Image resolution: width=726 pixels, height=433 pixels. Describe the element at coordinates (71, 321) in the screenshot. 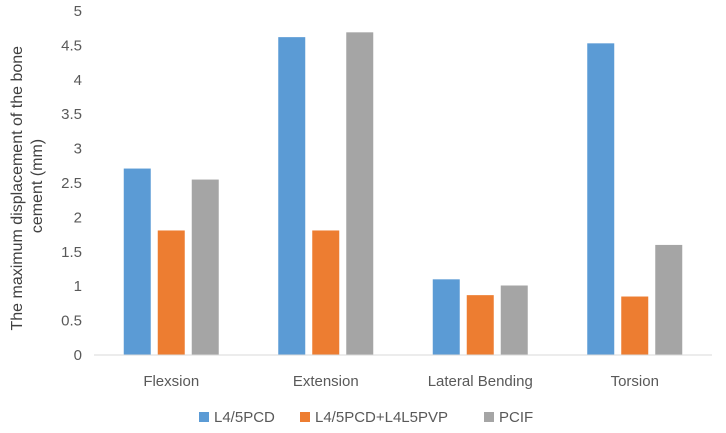

I see `y-tick-label: 0.5` at that location.